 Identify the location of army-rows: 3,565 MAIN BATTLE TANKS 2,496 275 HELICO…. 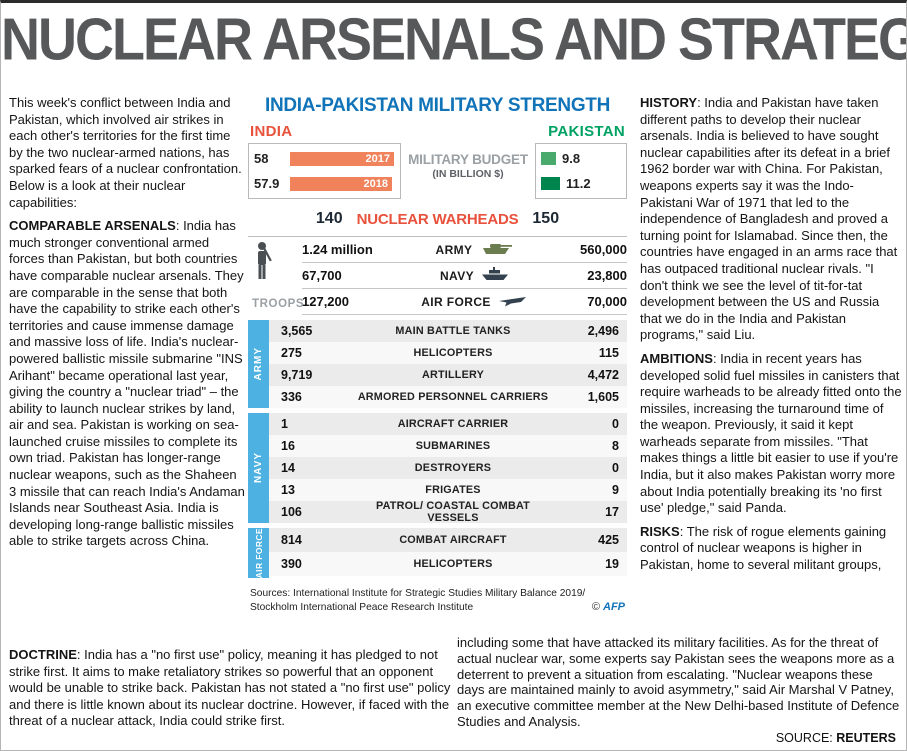
(448, 364).